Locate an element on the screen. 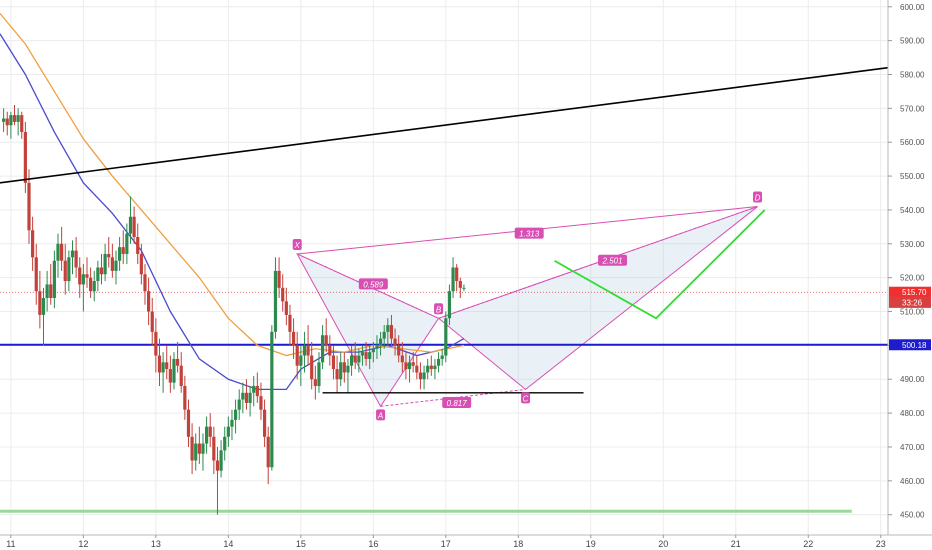  x-tick-label: 22 is located at coordinates (808, 544).